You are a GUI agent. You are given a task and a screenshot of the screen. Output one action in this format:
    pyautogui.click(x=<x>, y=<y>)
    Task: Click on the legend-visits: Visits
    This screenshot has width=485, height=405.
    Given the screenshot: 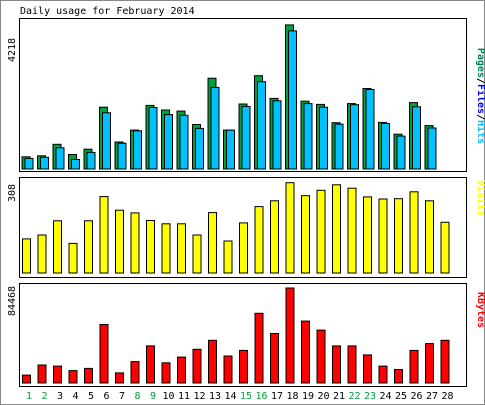 What is the action you would take?
    pyautogui.click(x=480, y=198)
    